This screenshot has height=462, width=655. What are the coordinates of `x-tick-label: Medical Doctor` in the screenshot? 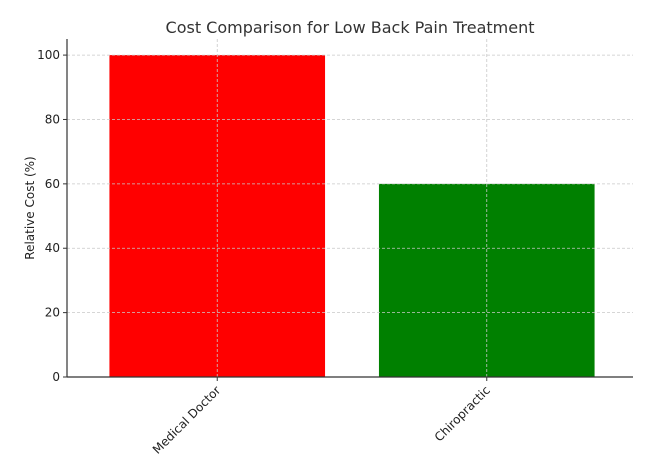 It's located at (187, 420).